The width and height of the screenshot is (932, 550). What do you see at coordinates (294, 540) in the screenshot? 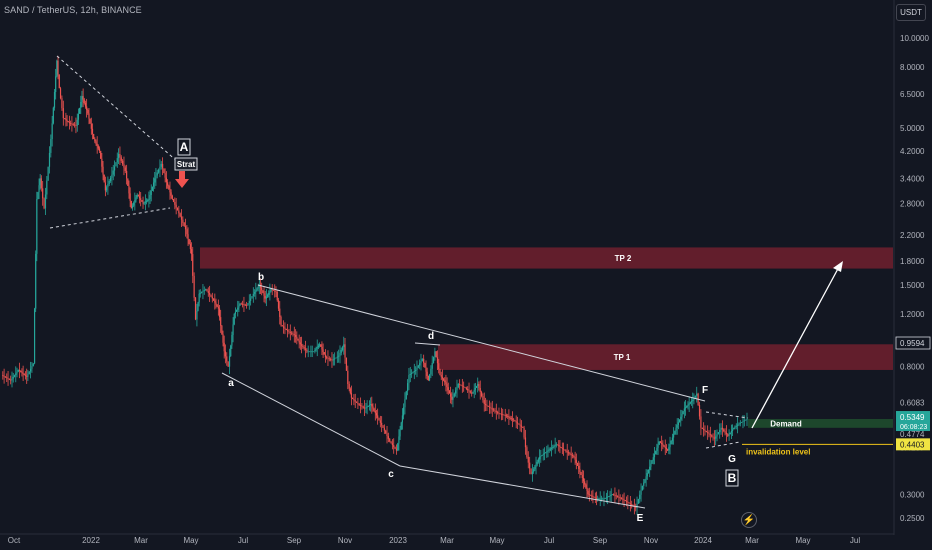
I see `x-tick-label: Sep` at bounding box center [294, 540].